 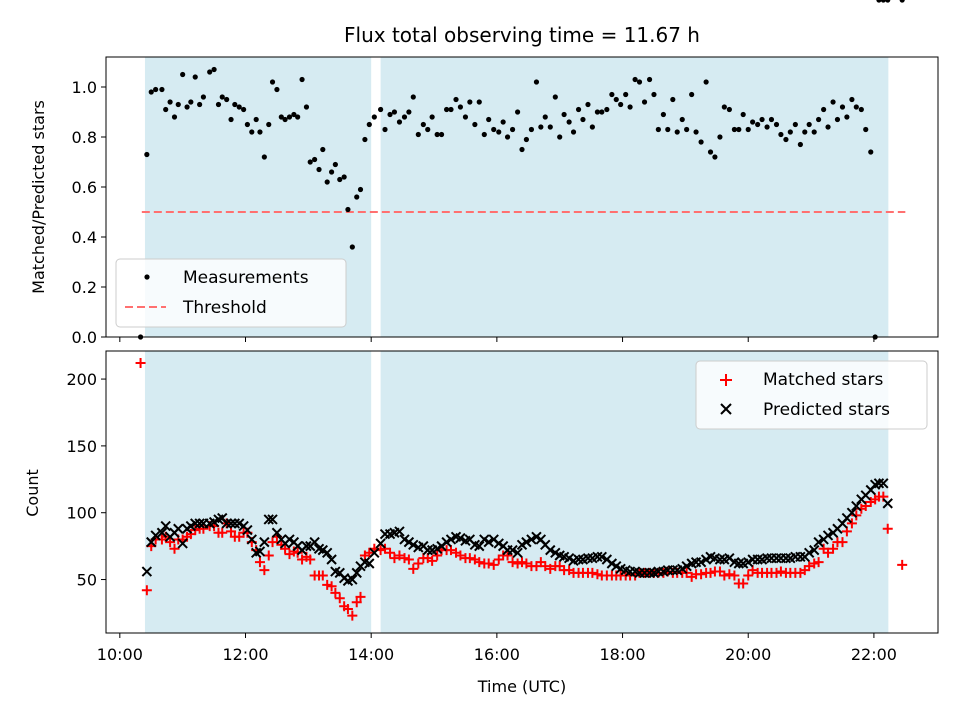 I want to click on bottom-x-tick-label: 12:00, so click(x=245, y=654).